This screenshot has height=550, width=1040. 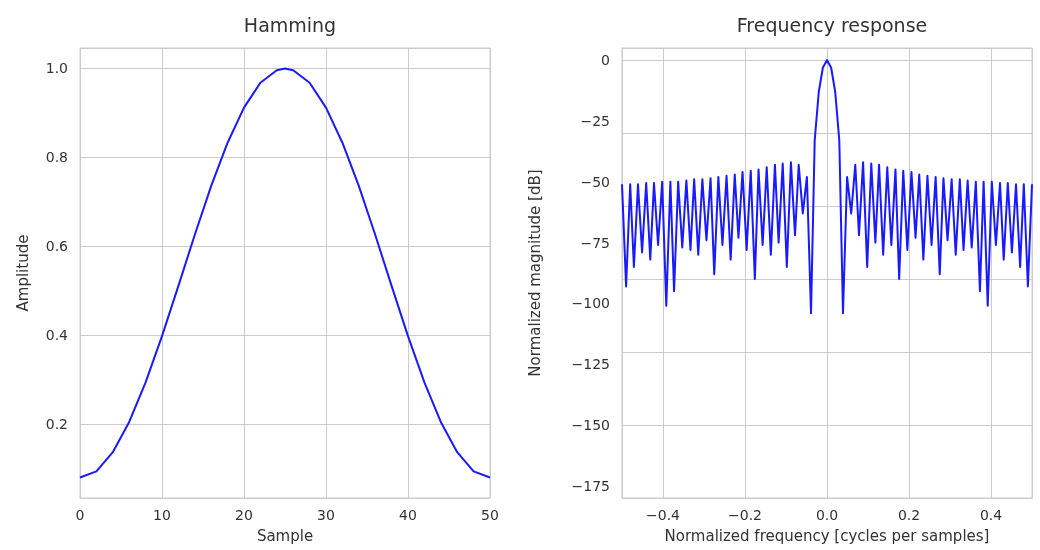 What do you see at coordinates (285, 535) in the screenshot?
I see `x-axis-title: Sample` at bounding box center [285, 535].